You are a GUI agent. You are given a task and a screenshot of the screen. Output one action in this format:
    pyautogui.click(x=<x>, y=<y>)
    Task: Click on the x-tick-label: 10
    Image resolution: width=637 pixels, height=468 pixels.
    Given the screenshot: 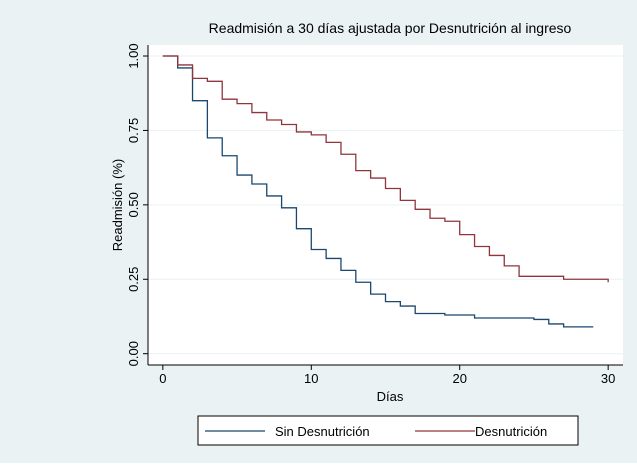 What is the action you would take?
    pyautogui.click(x=311, y=378)
    